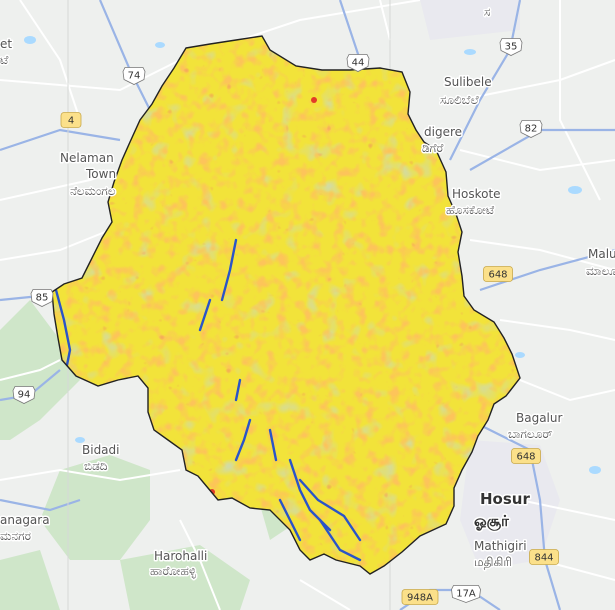 This screenshot has height=610, width=615. What do you see at coordinates (600, 271) in the screenshot?
I see `place-label-malur-kn: ಮಾಲೂ` at bounding box center [600, 271].